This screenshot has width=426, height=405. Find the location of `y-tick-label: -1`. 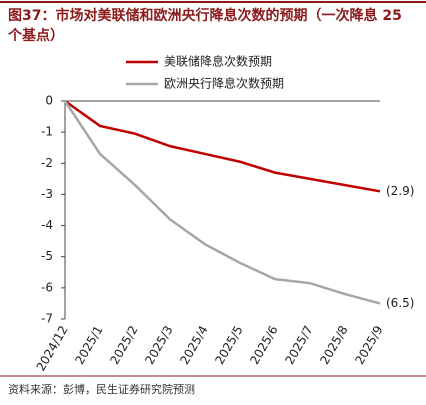

y-tick-label: -1 is located at coordinates (47, 132).